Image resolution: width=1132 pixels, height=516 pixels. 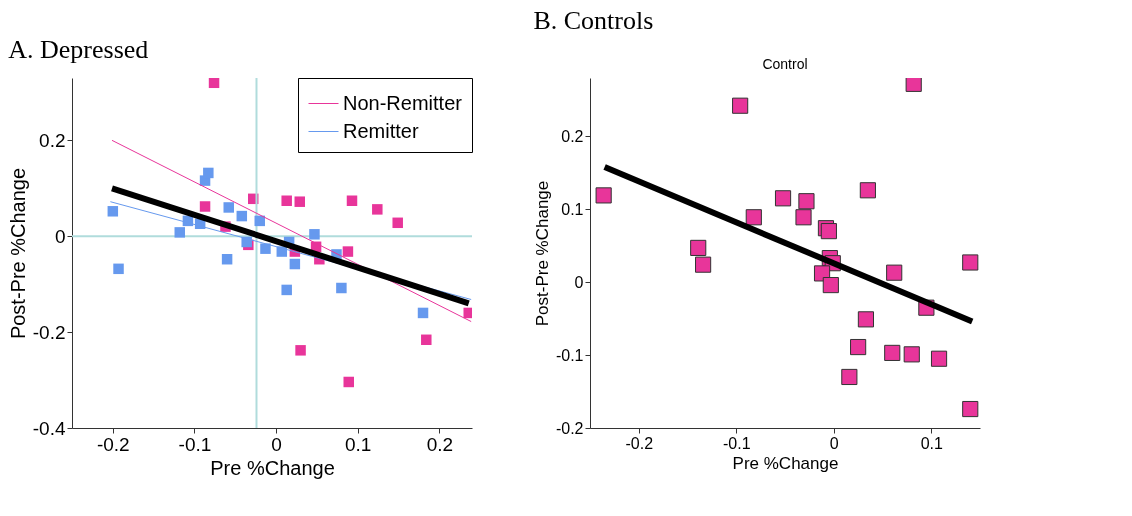 I want to click on legend-label: Non-Remitter, so click(x=403, y=102).